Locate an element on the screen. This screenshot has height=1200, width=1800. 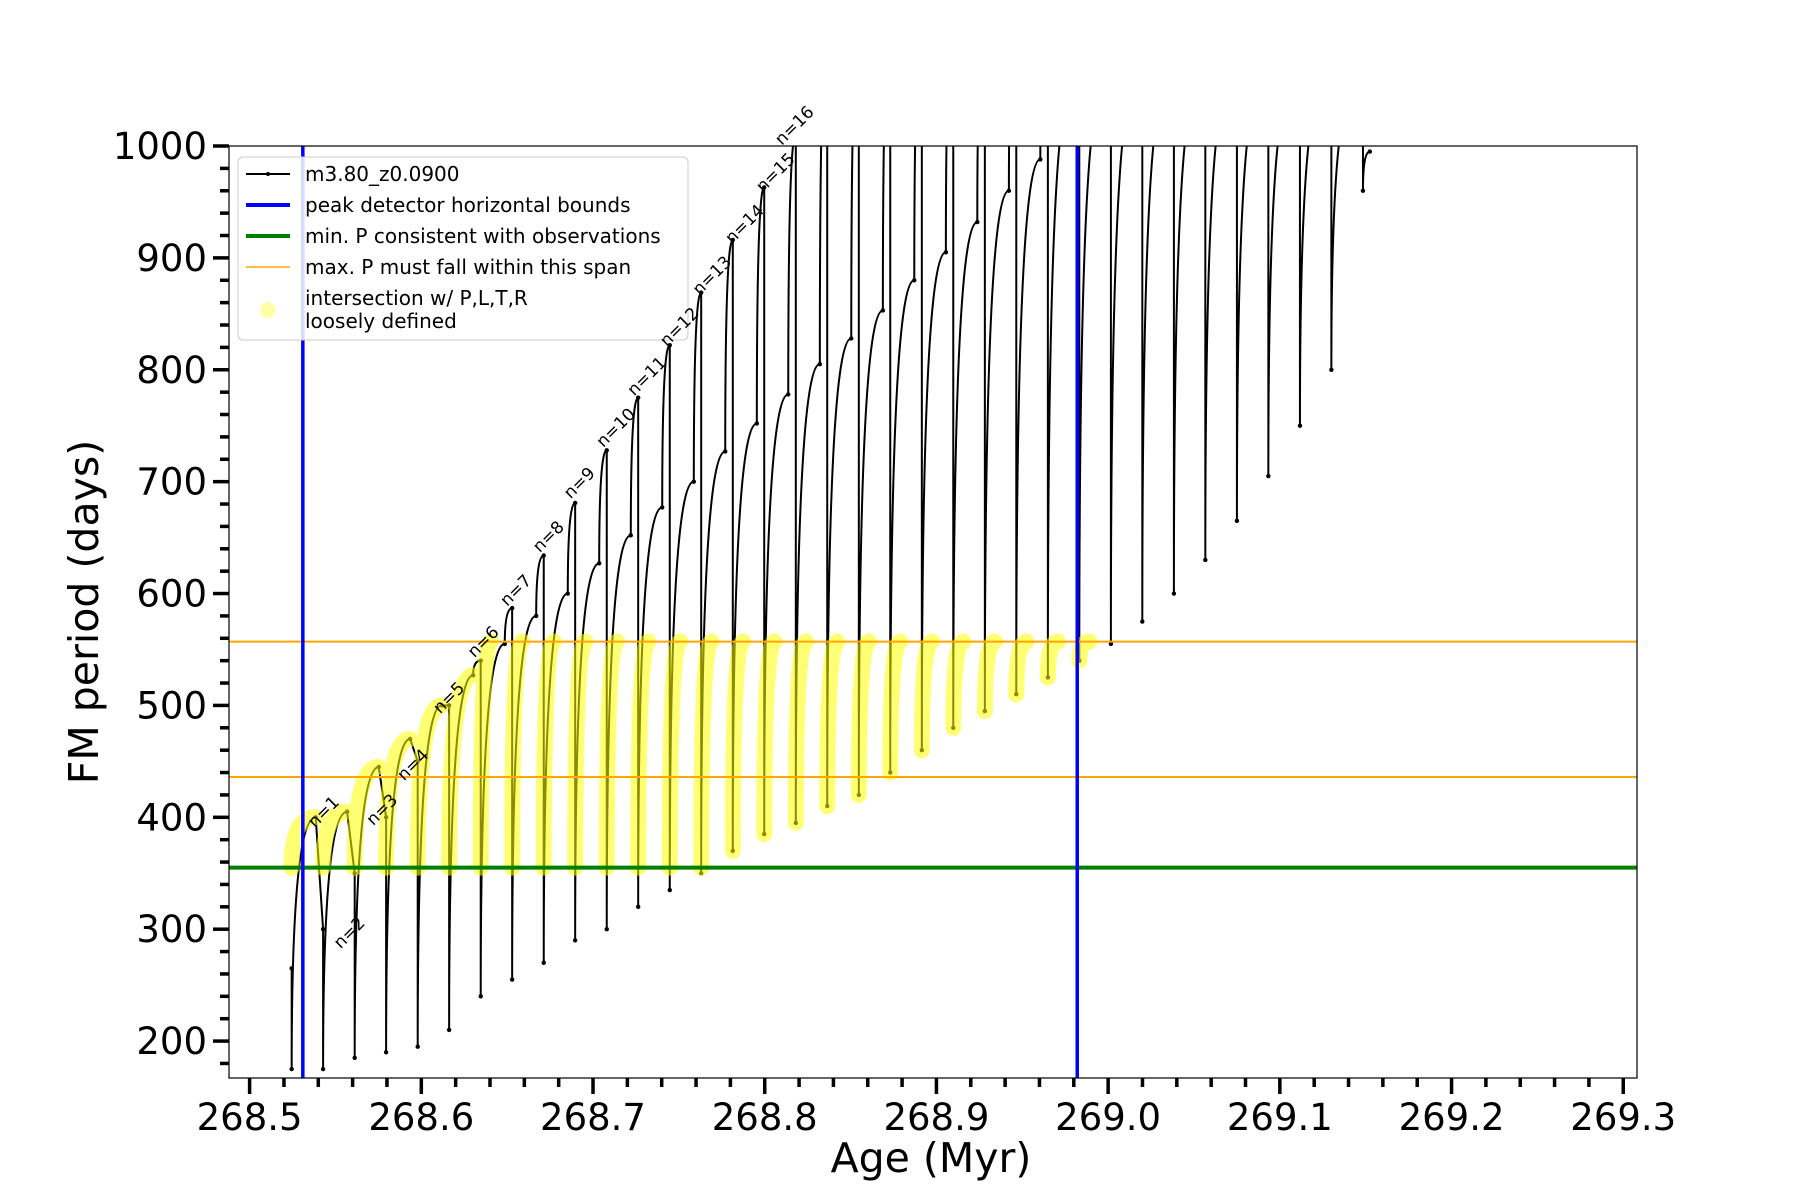
legend-label: peak detector horizontal bounds is located at coordinates (468, 205).